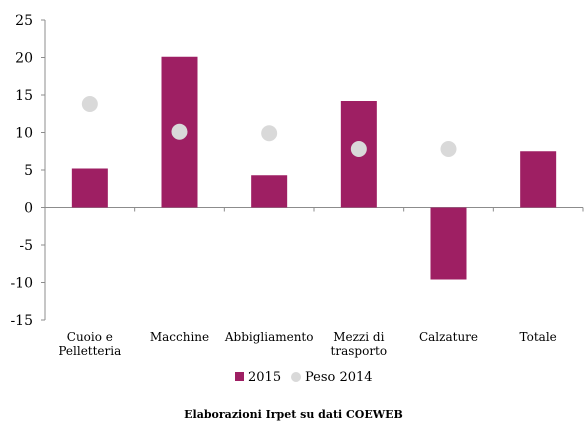  Describe the element at coordinates (269, 337) in the screenshot. I see `x-tick-label: Abbigliamento` at that location.